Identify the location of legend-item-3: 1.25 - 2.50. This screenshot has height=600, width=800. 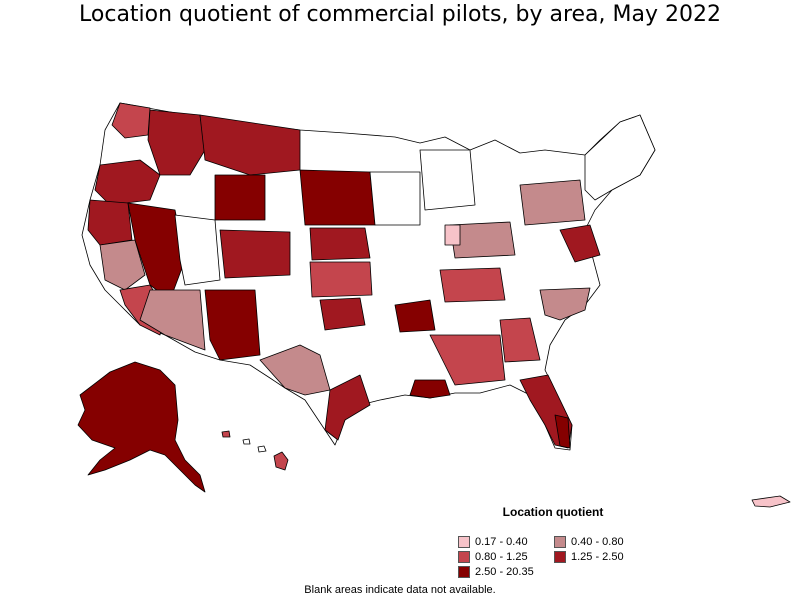
(609, 557).